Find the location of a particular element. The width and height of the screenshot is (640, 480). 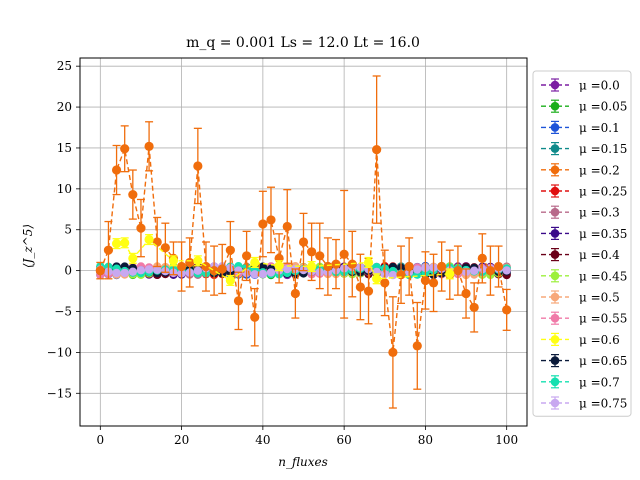

legend-entry: μ =0.4 is located at coordinates (580, 255).